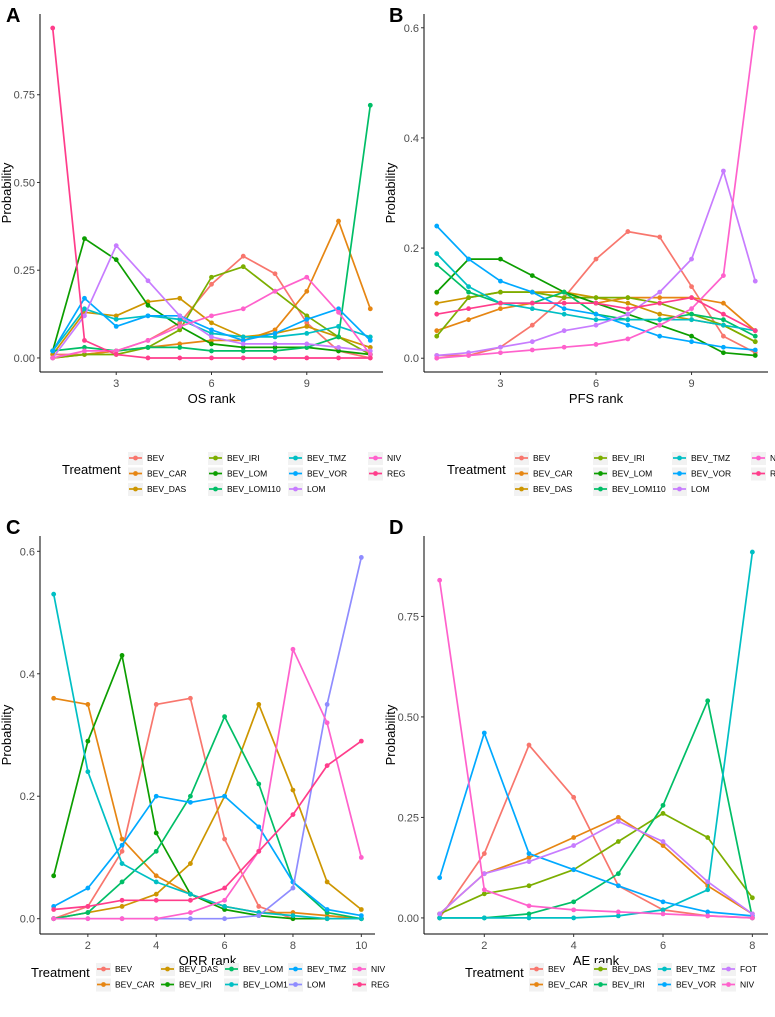 This screenshot has height=1017, width=775. I want to click on legend-item: FOT, so click(739, 969).